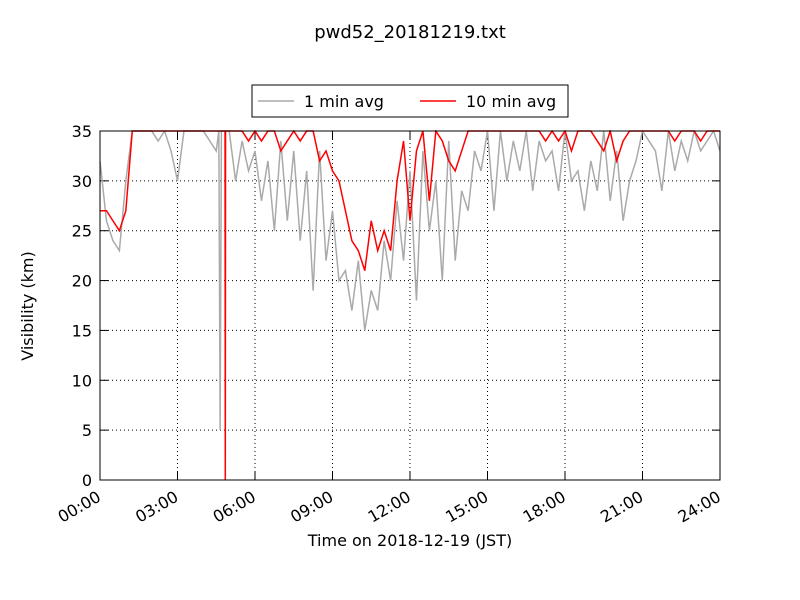 The height and width of the screenshot is (600, 800). I want to click on y-tick-label: 0, so click(87, 480).